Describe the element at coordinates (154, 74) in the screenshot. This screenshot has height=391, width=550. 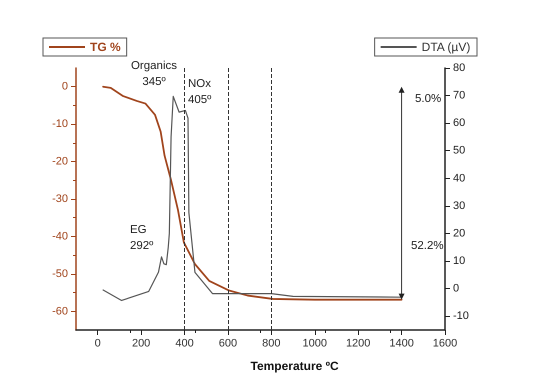
I see `annotation: Organics 345º` at that location.